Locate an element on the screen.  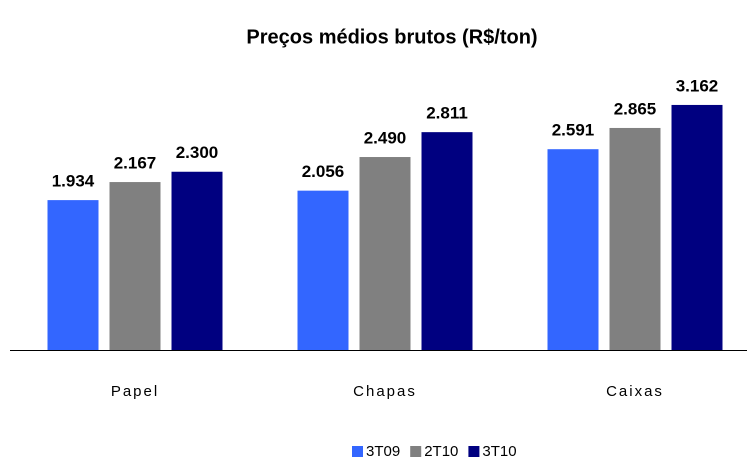
chart-title: Preços médios brutos (R$/ton) is located at coordinates (391, 37).